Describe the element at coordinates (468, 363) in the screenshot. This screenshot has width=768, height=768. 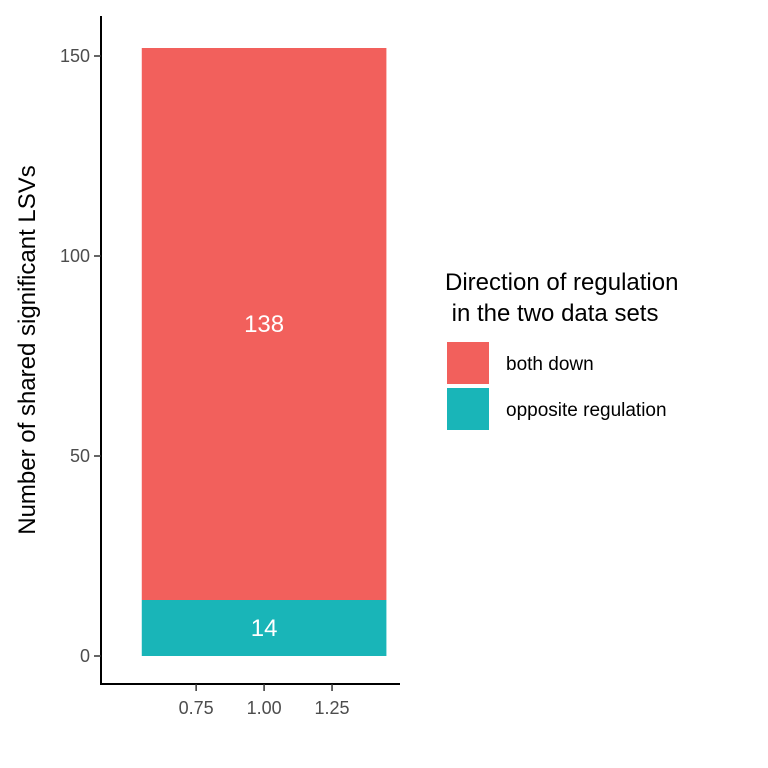
I see `legend-key-both-down` at that location.